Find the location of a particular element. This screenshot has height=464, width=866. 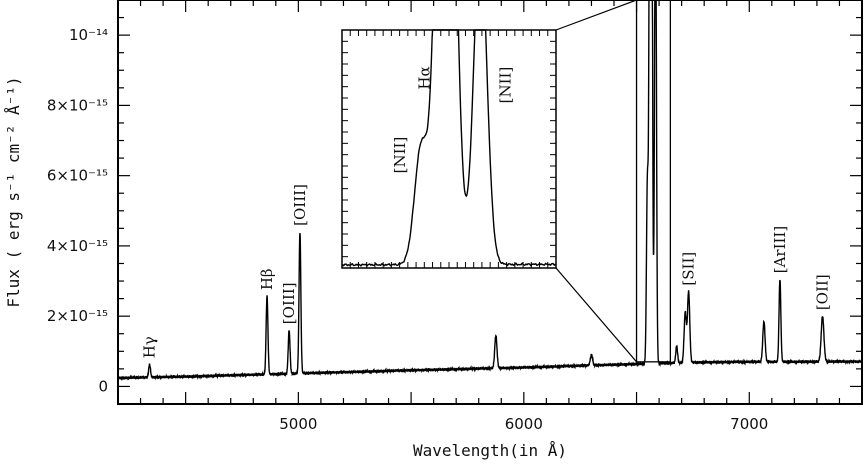

x-tick-label: 5000 is located at coordinates (298, 424).